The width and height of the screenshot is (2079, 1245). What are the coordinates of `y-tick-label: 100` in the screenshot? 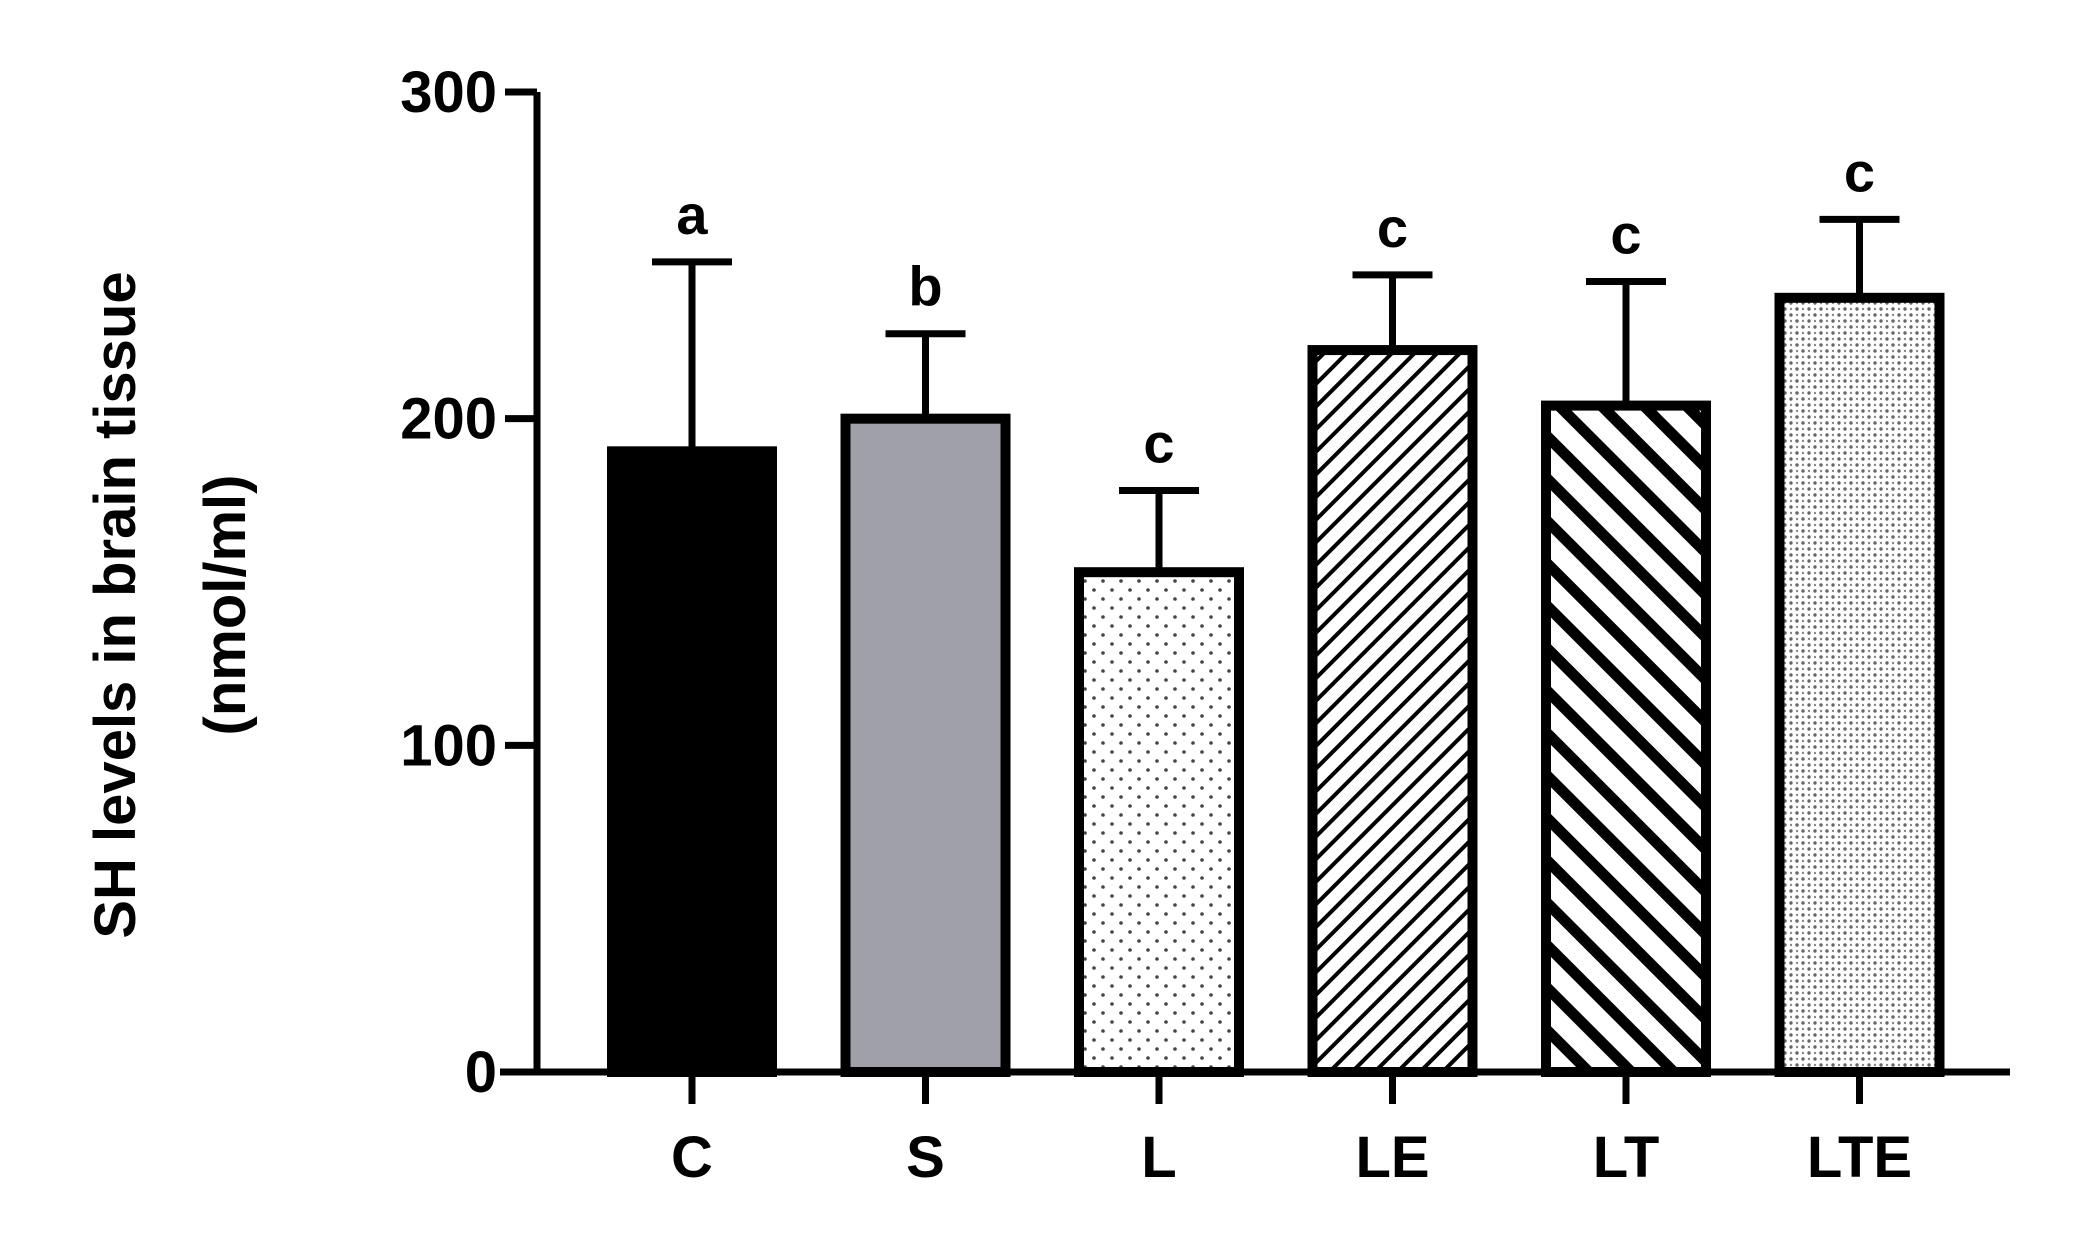 It's located at (448, 745).